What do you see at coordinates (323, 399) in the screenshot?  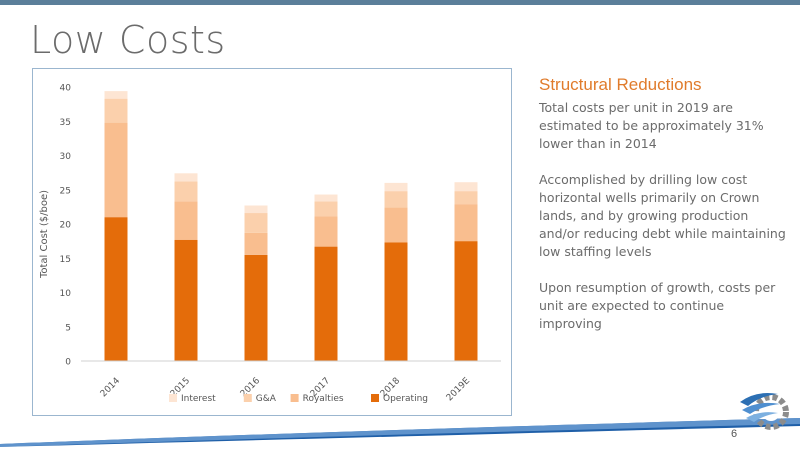 I see `legend-label-royalties: Royalties` at bounding box center [323, 399].